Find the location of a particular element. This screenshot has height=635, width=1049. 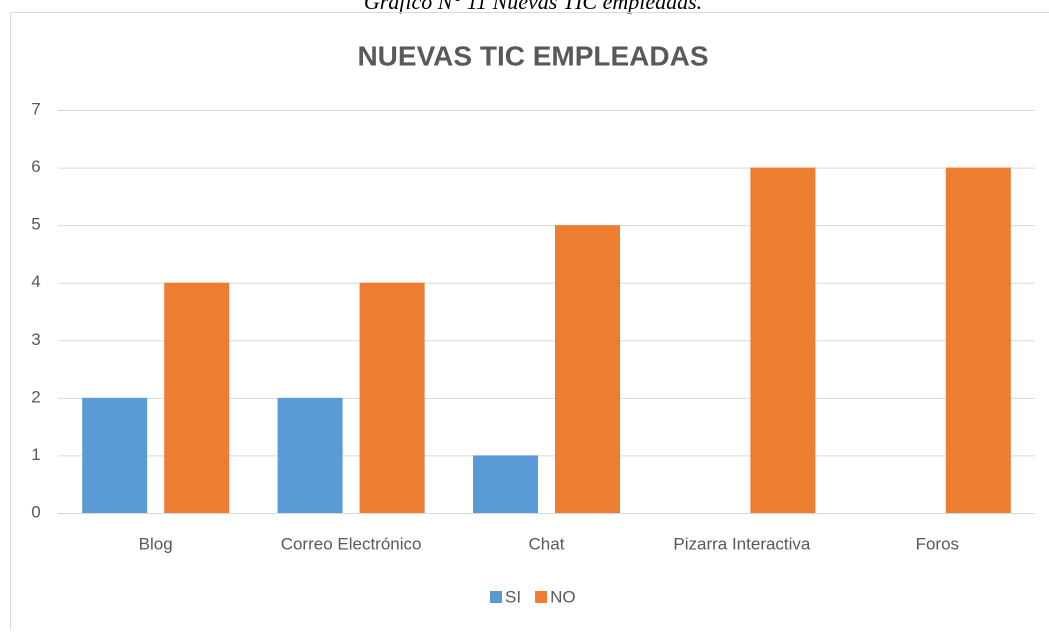

legend-label: SI is located at coordinates (513, 596).